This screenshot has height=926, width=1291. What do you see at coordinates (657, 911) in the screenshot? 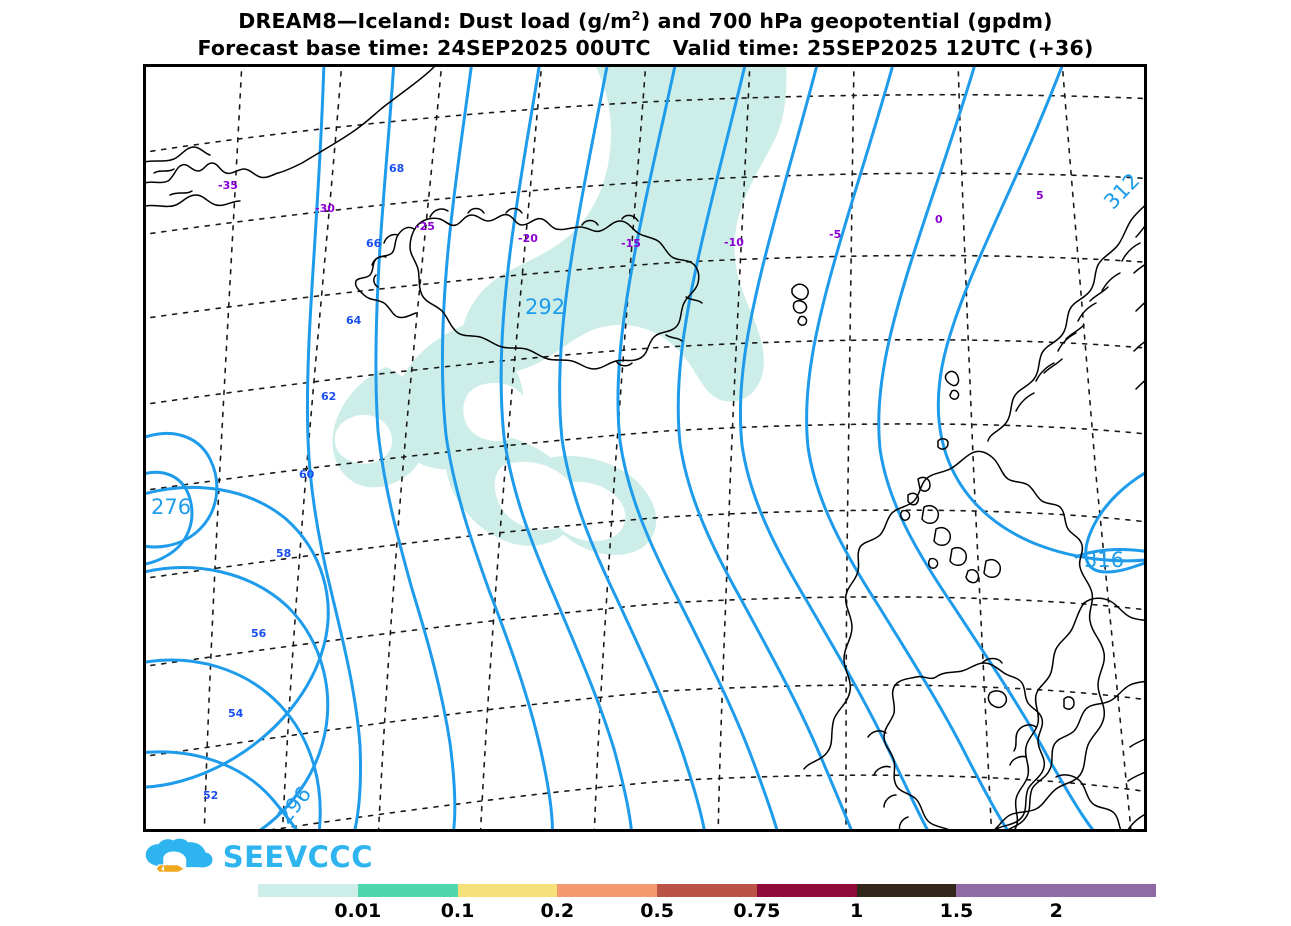
I see `colorbar-tick-0.5: 0.5` at bounding box center [657, 911].